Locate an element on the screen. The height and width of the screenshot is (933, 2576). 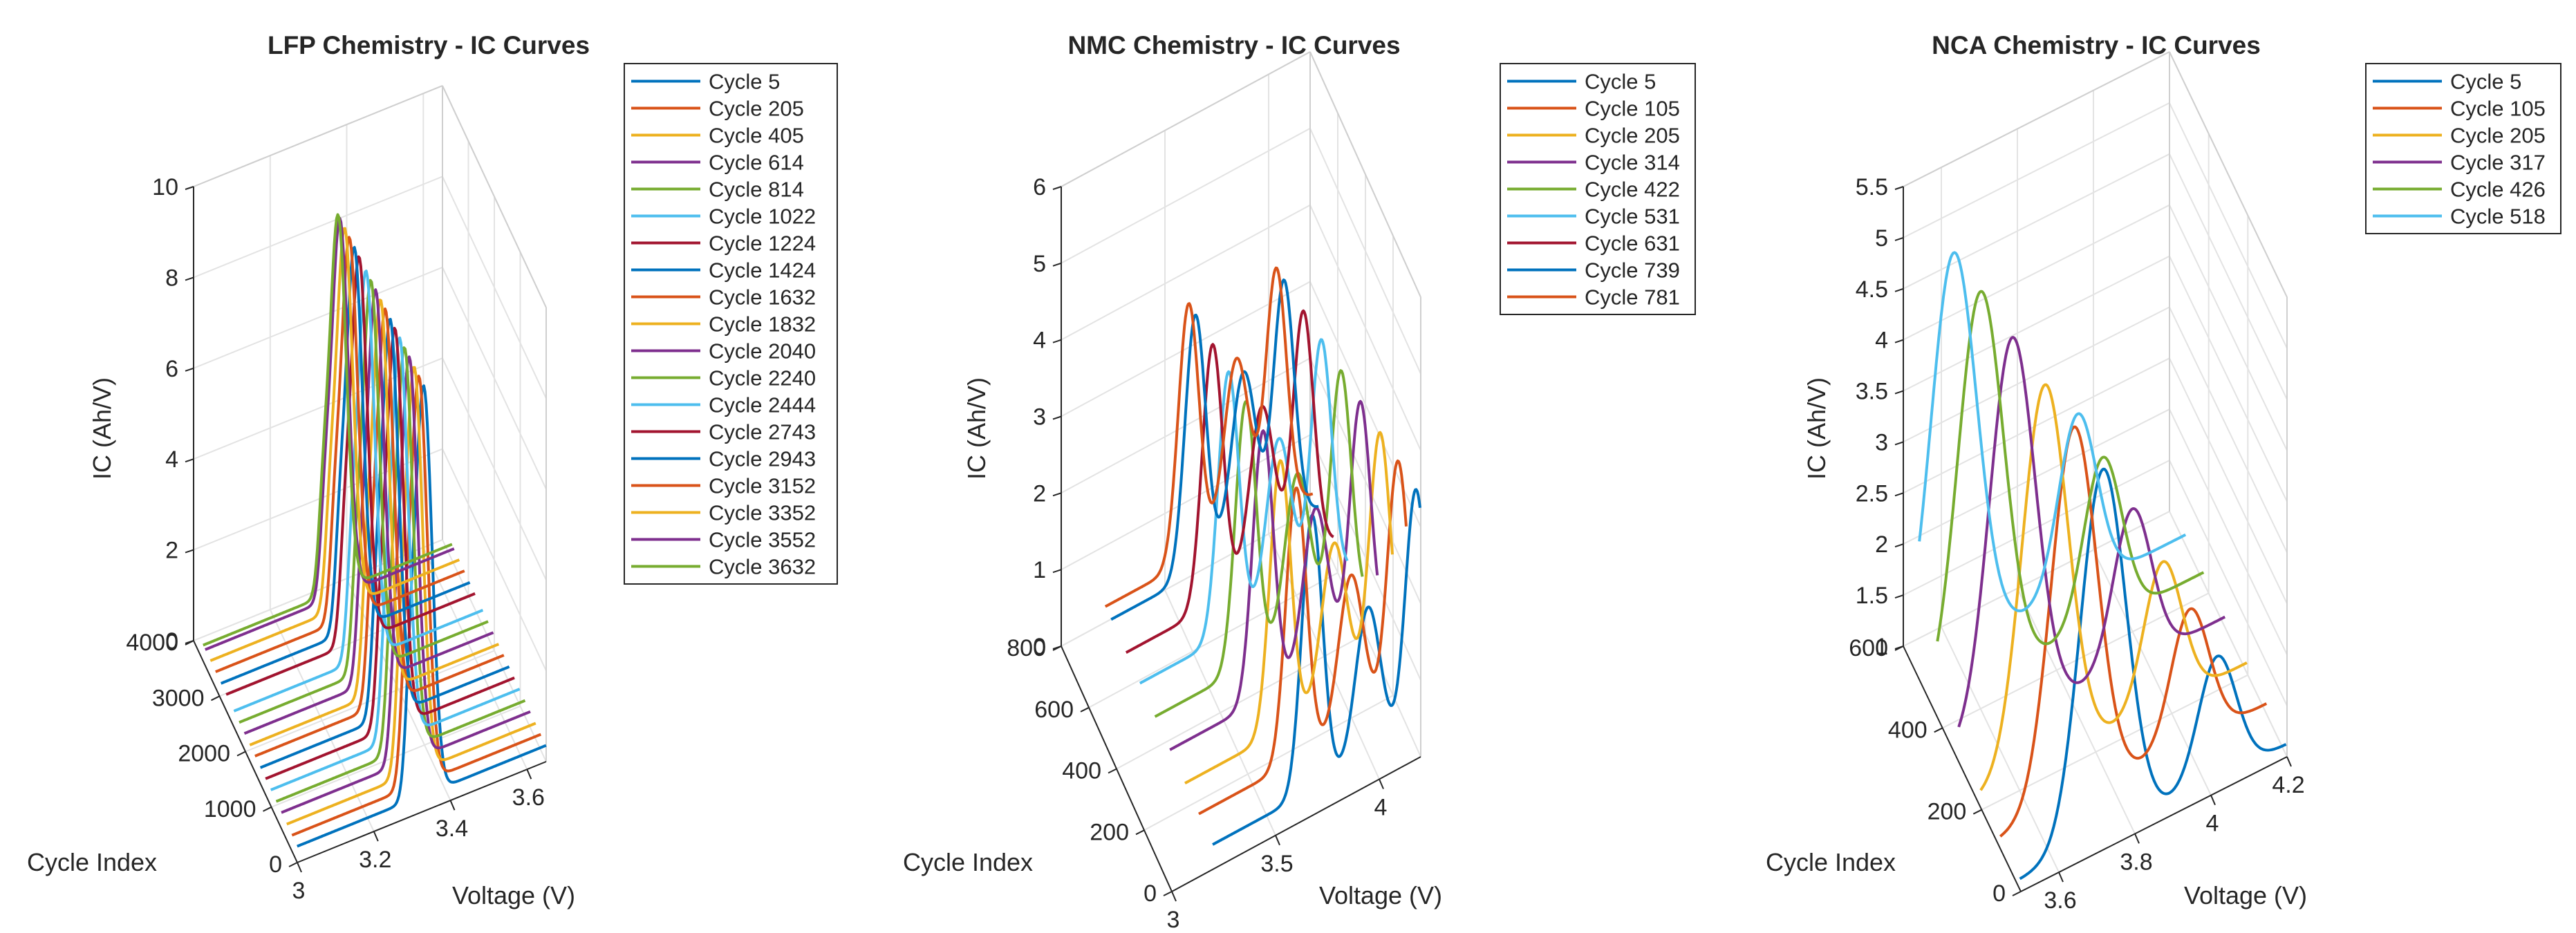
legend-item: Cycle 405 is located at coordinates (756, 136).